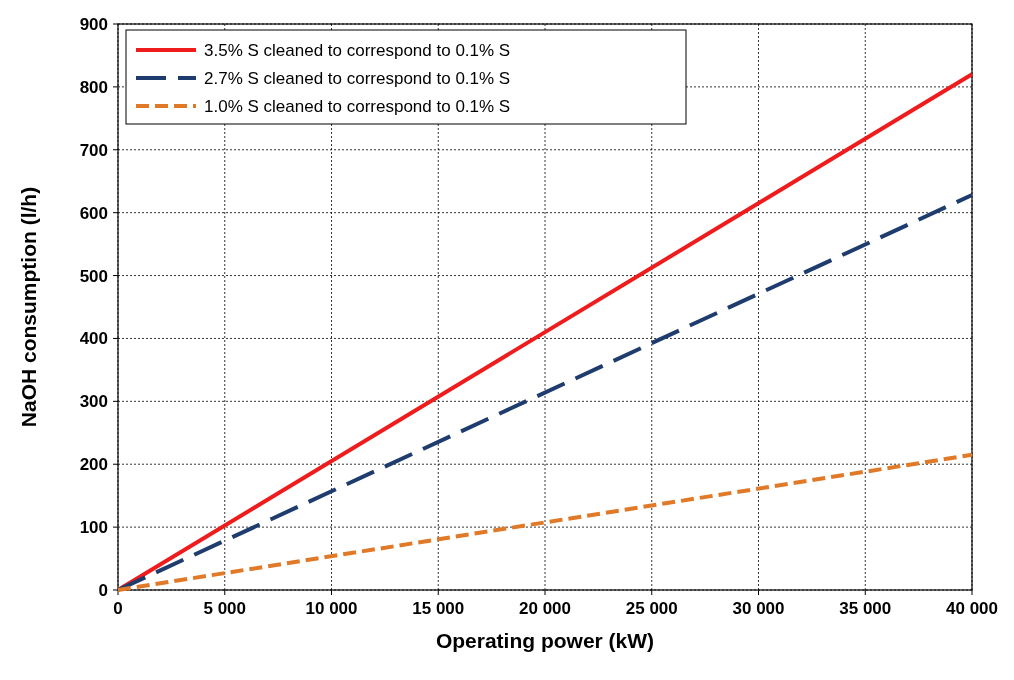 This screenshot has height=680, width=1014. I want to click on legend-label: 2.7% S cleaned to correspond to 0.1% S, so click(357, 78).